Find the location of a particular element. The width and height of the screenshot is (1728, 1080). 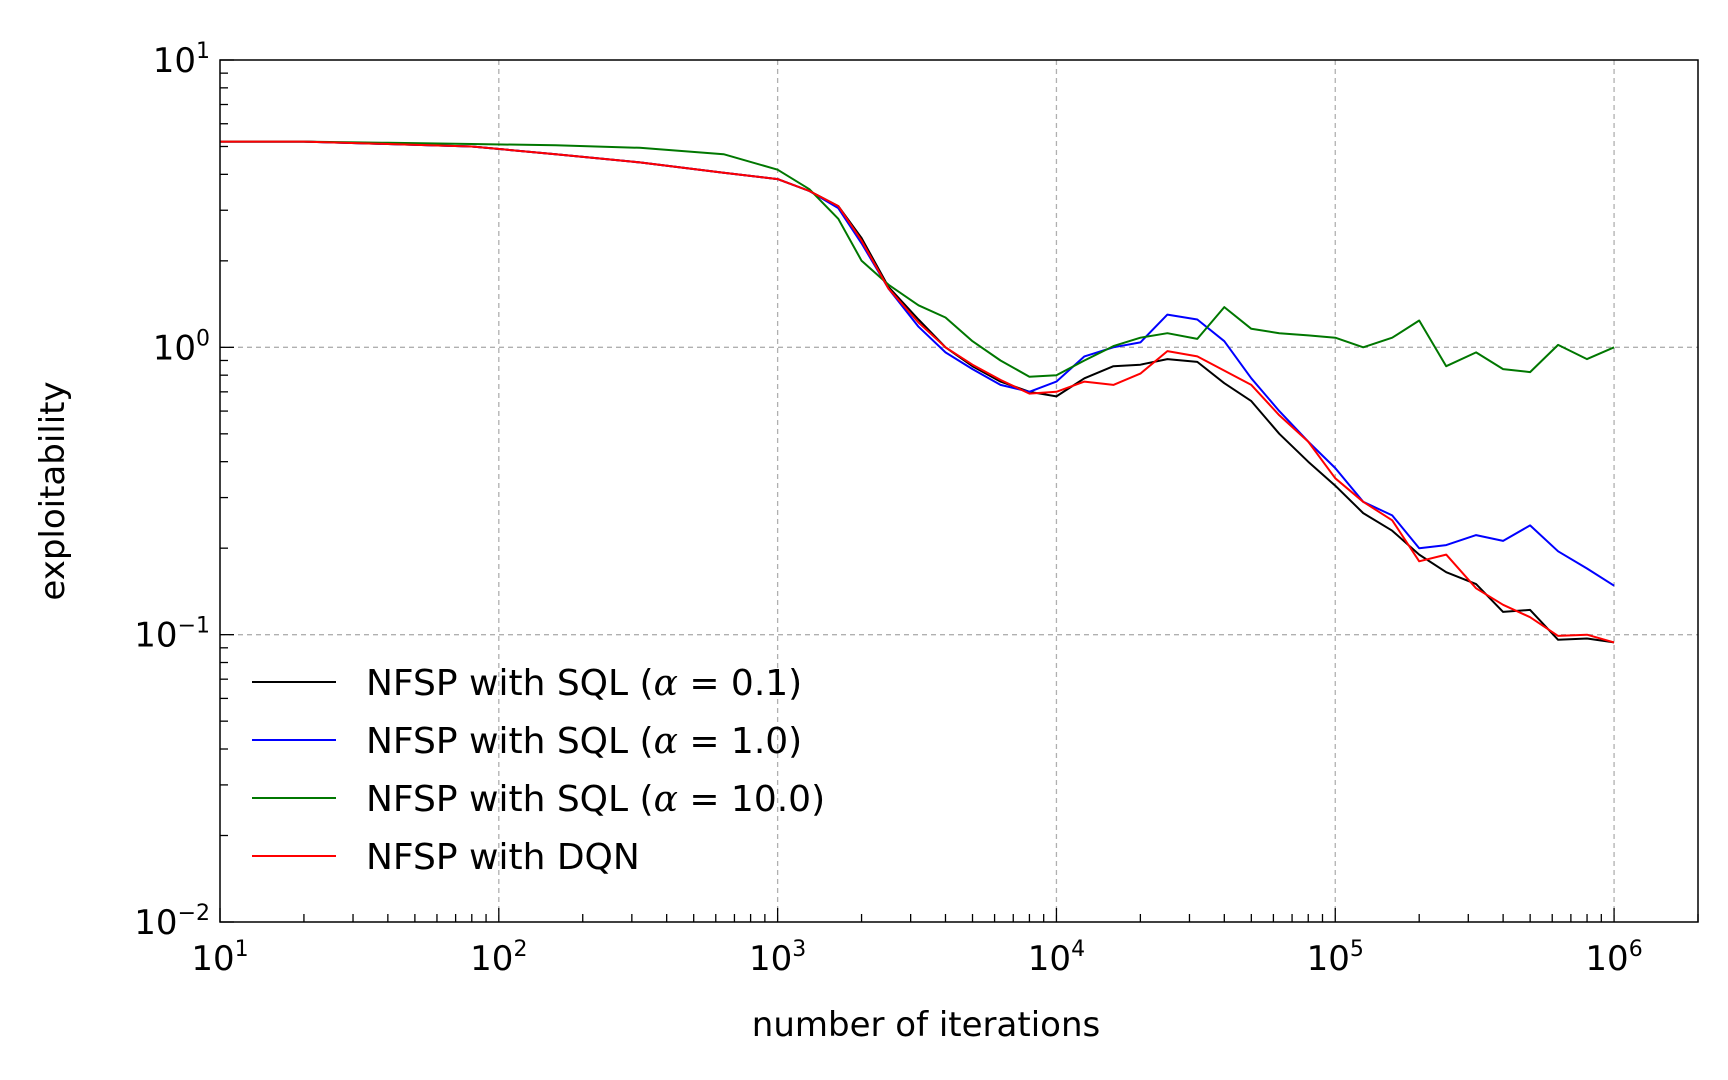

y-tick-label: 10¹ is located at coordinates (181, 60).